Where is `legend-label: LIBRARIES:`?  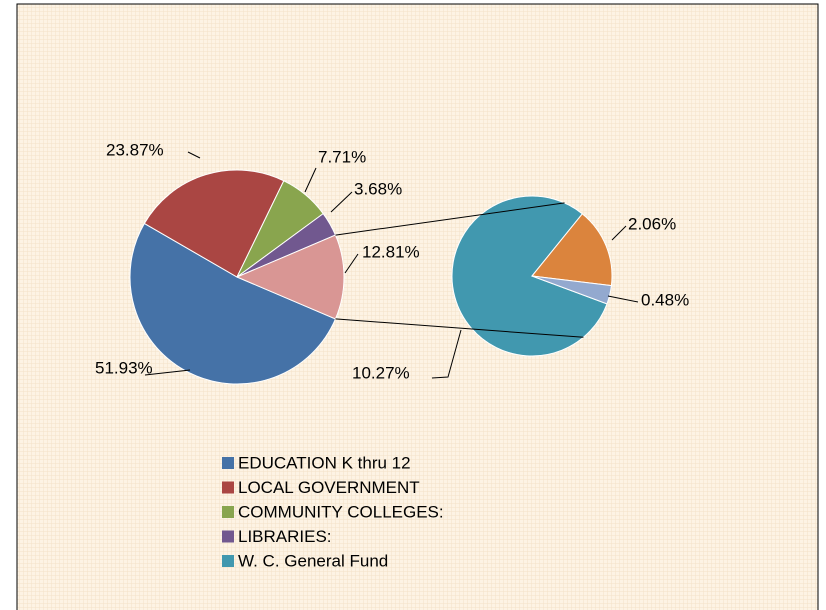
legend-label: LIBRARIES: is located at coordinates (285, 536).